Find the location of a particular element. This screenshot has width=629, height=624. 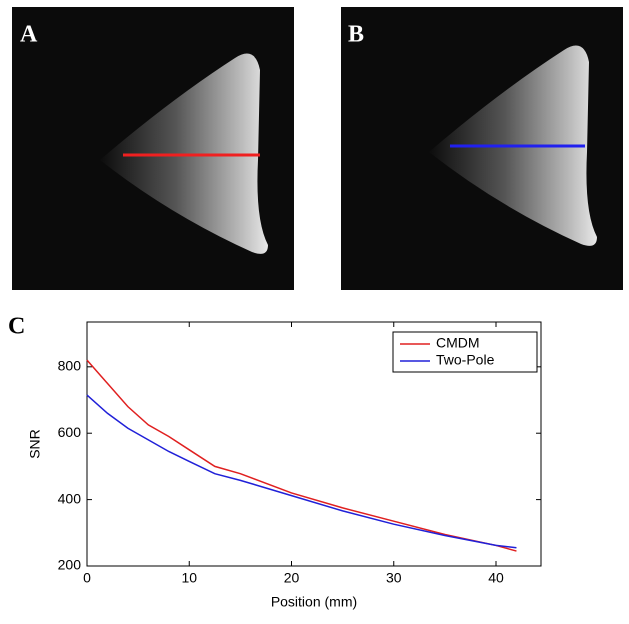

legend is located at coordinates (465, 352).